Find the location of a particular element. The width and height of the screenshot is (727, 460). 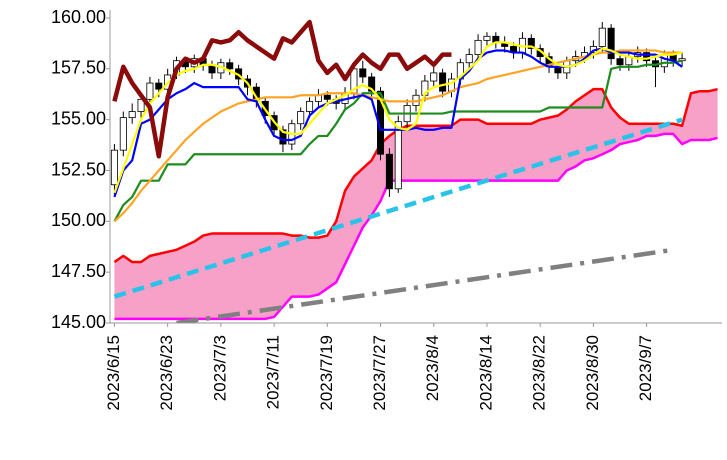

x-tick-label: 2023/7/3 is located at coordinates (219, 368).